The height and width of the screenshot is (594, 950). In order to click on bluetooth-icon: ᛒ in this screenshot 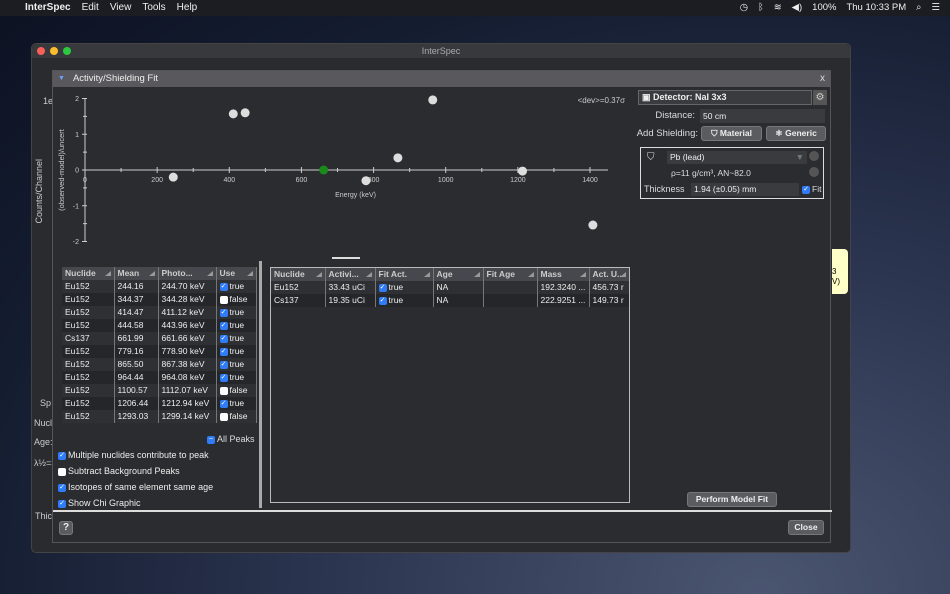, I will do `click(761, 7)`.